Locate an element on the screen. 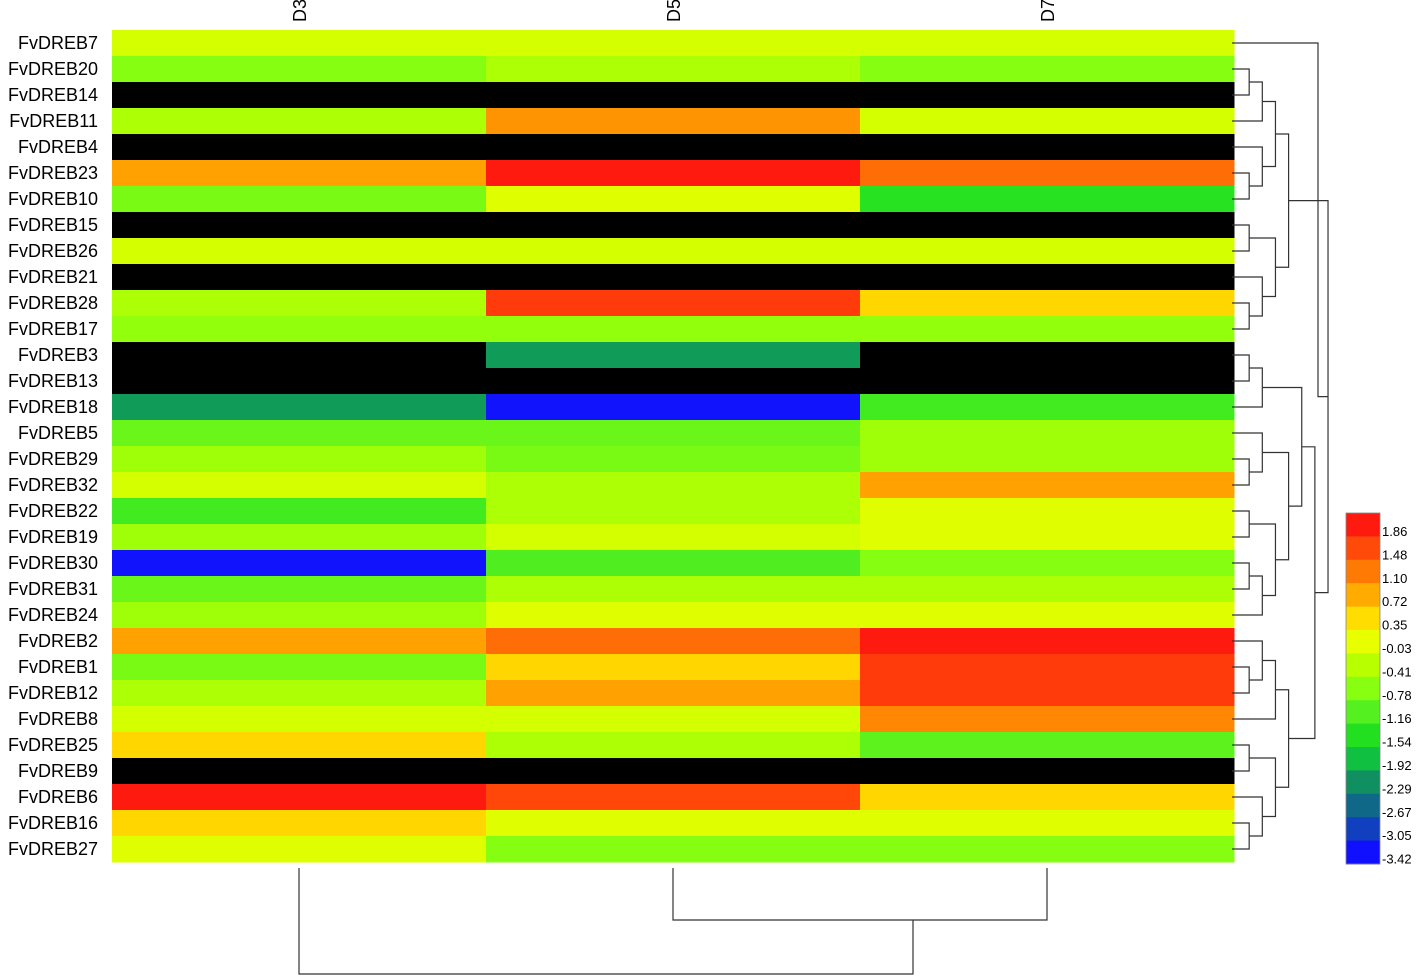 Image resolution: width=1416 pixels, height=978 pixels. row-label: FvDREB30 is located at coordinates (53, 563).